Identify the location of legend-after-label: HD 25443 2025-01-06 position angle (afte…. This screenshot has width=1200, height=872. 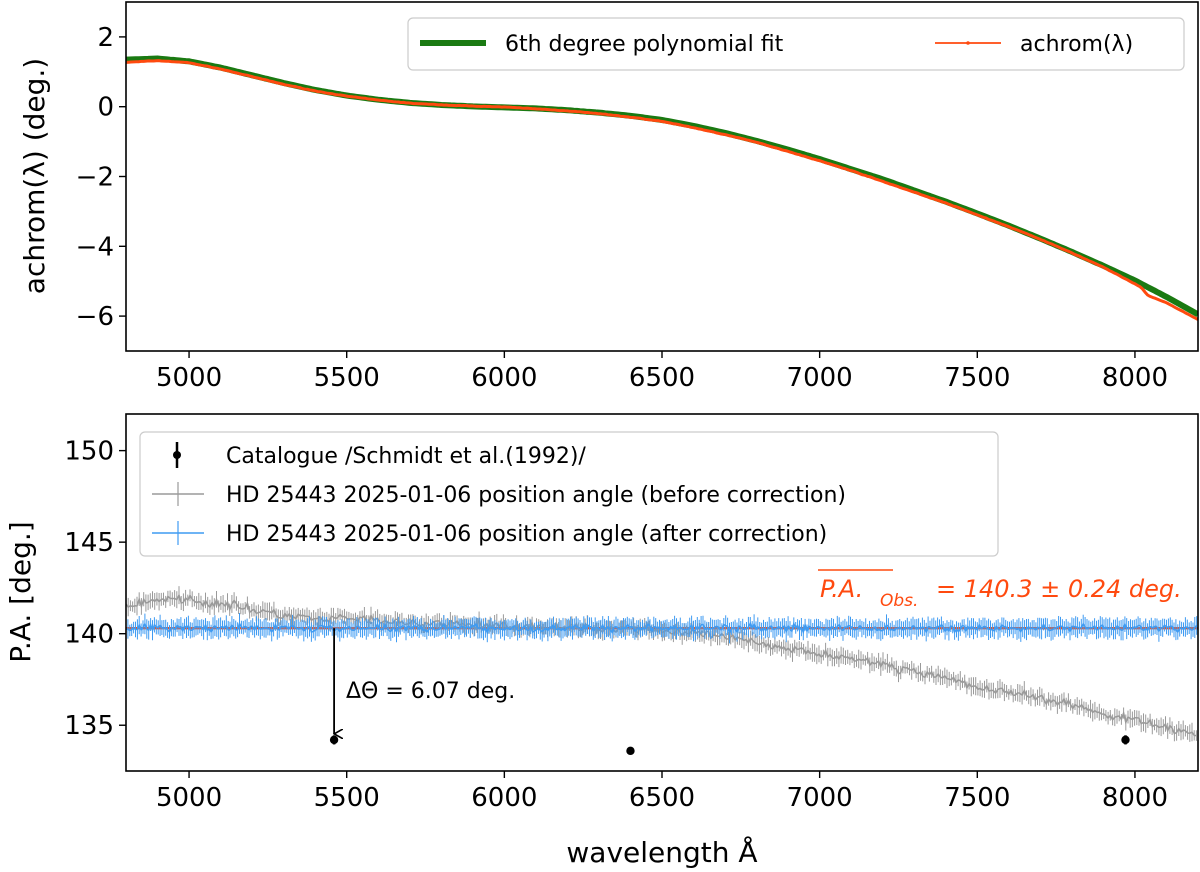
(526, 534).